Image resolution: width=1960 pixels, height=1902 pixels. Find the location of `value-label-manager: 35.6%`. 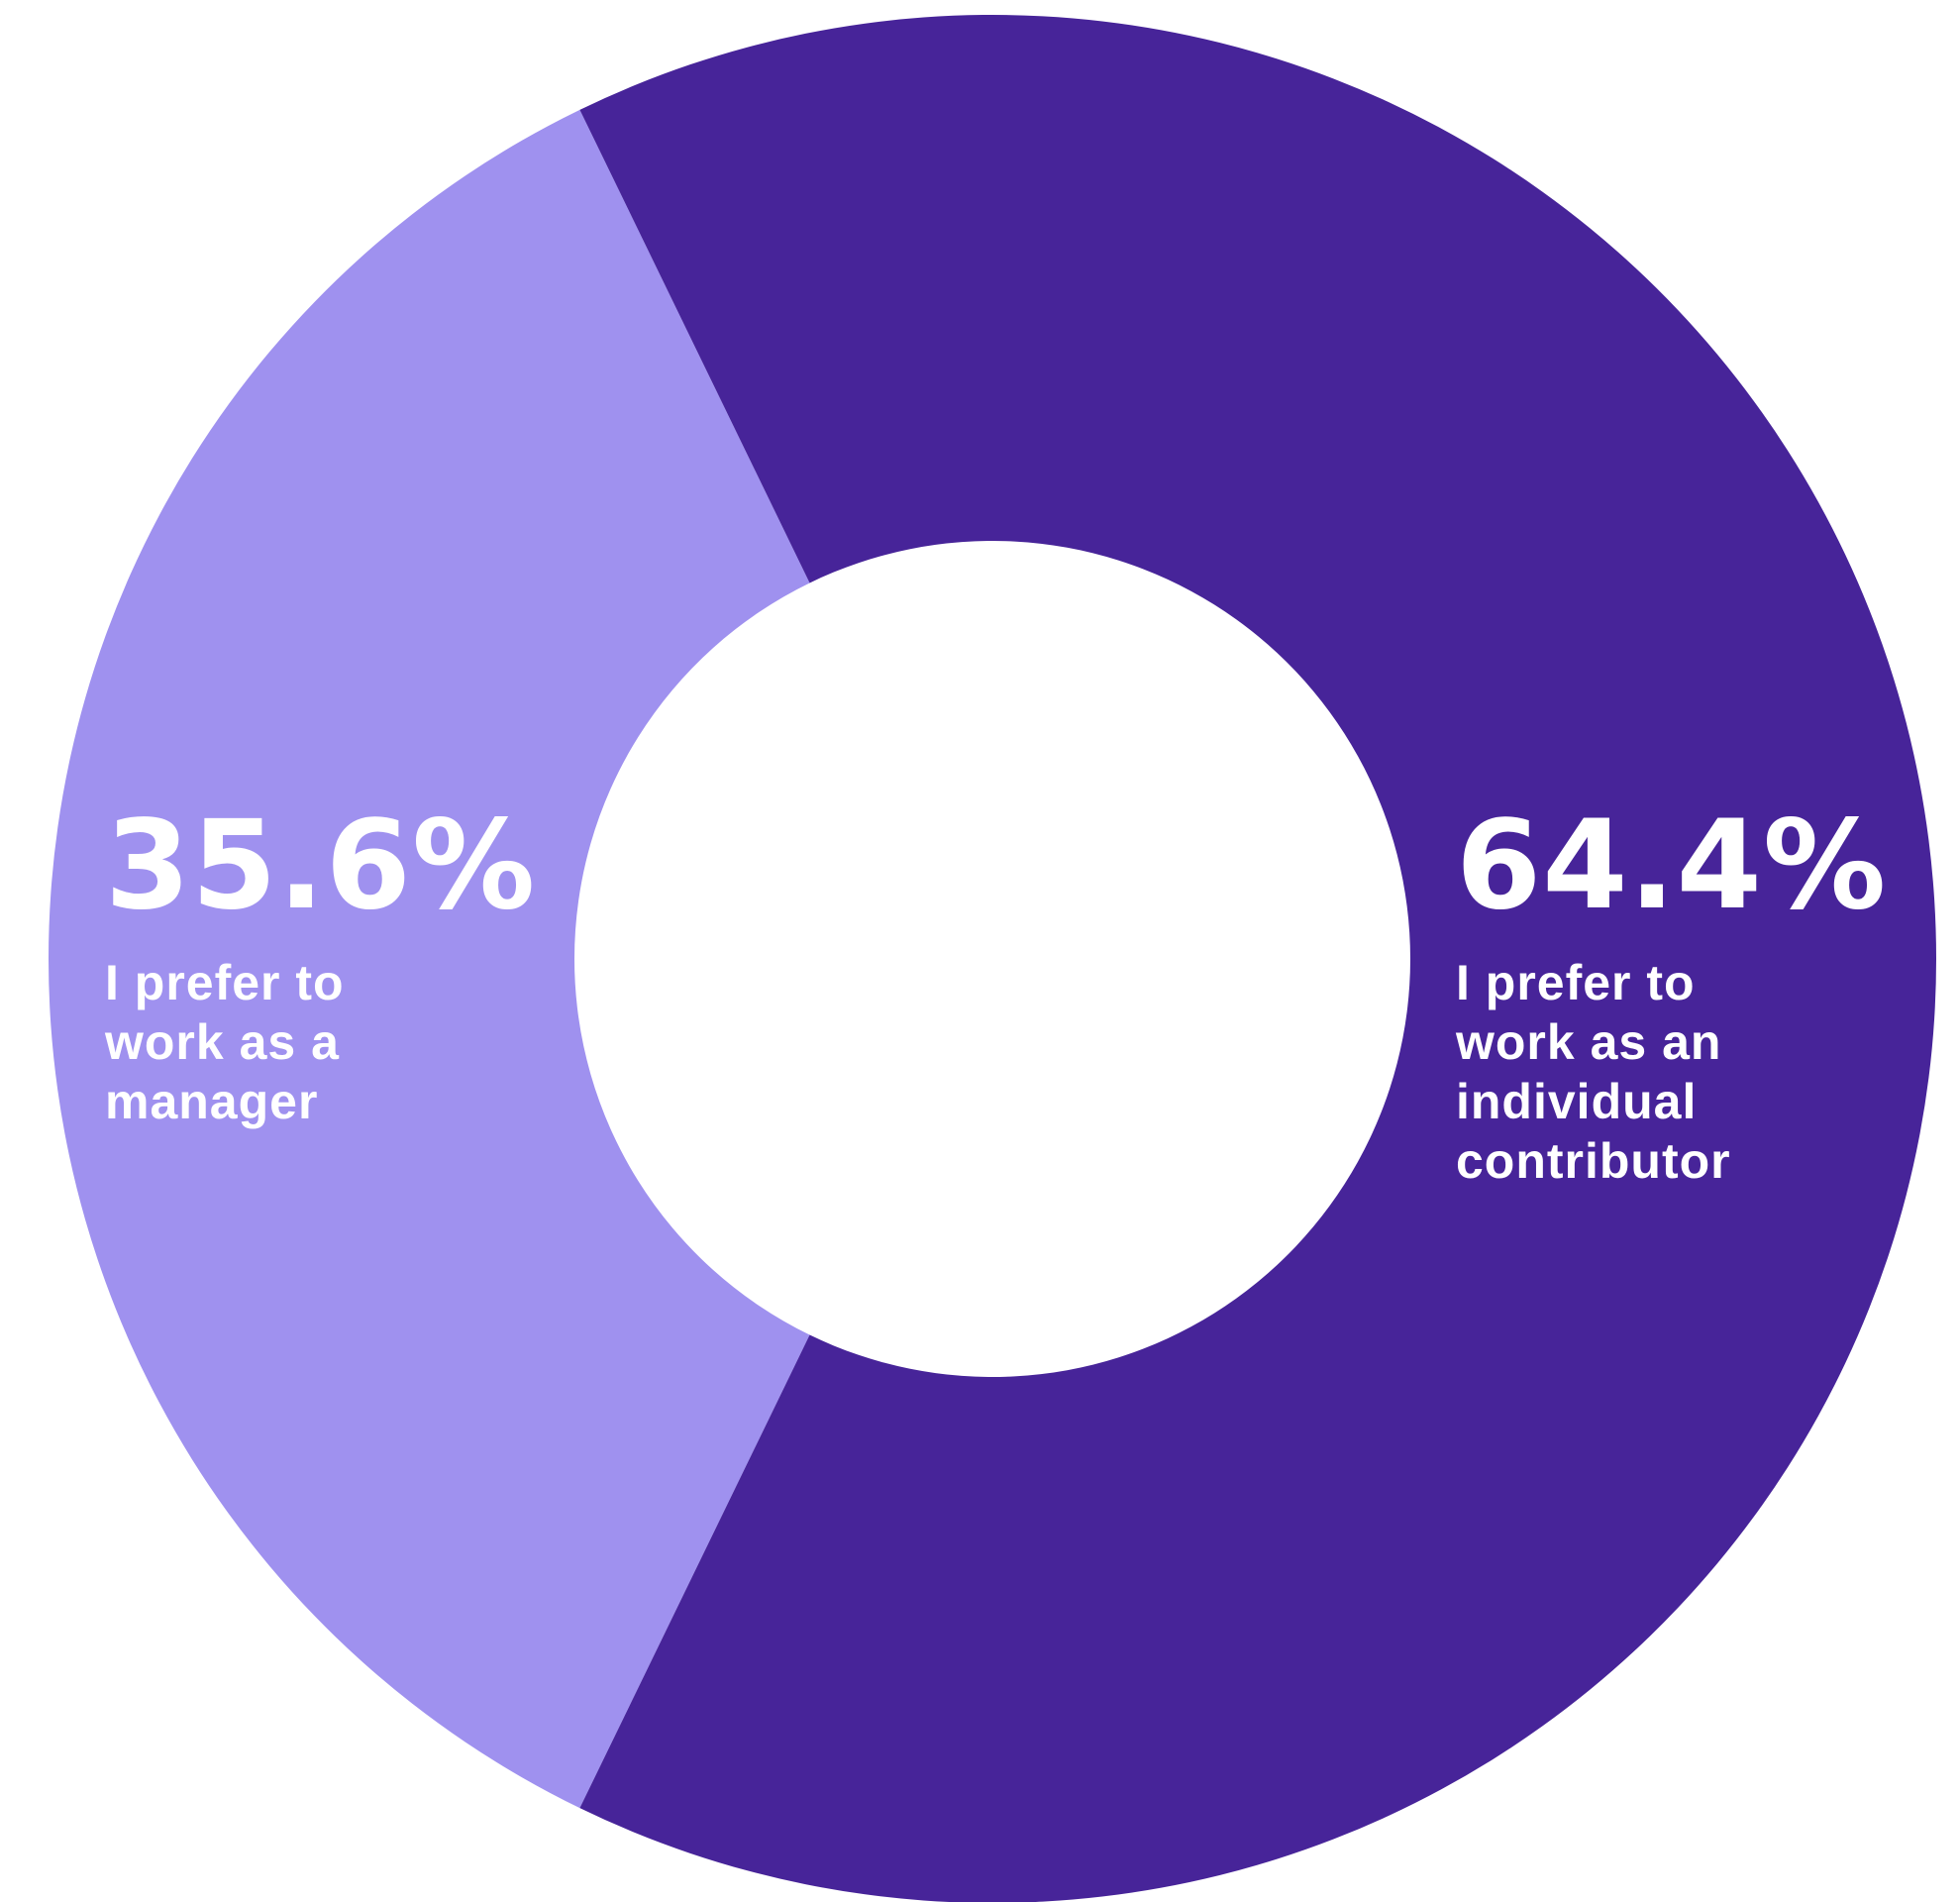

value-label-manager: 35.6% is located at coordinates (321, 865).